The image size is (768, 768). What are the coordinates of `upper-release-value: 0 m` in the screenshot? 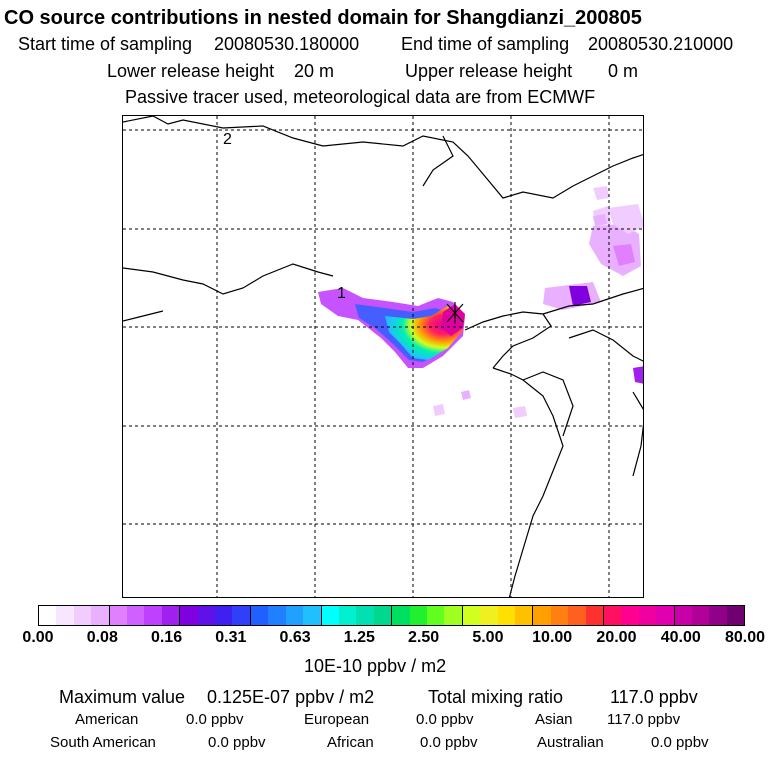 It's located at (623, 71).